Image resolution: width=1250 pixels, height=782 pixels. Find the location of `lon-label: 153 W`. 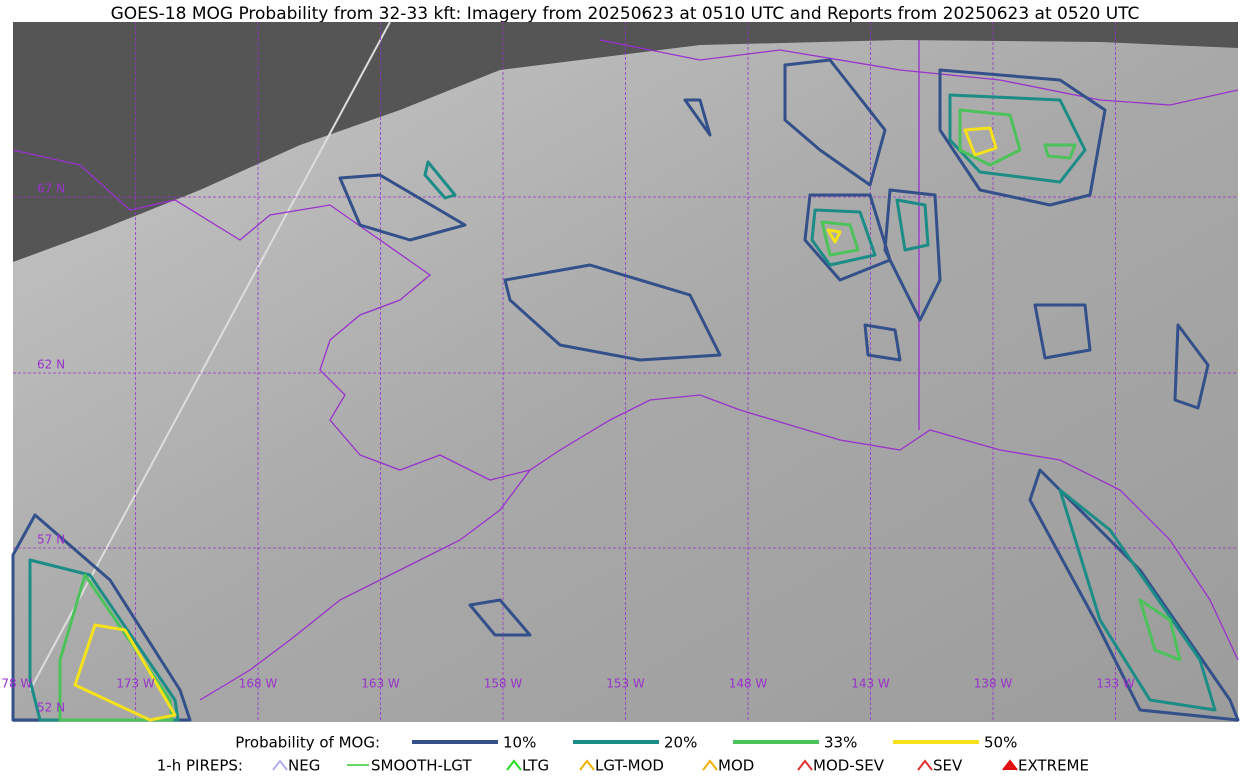

lon-label: 153 W is located at coordinates (625, 684).